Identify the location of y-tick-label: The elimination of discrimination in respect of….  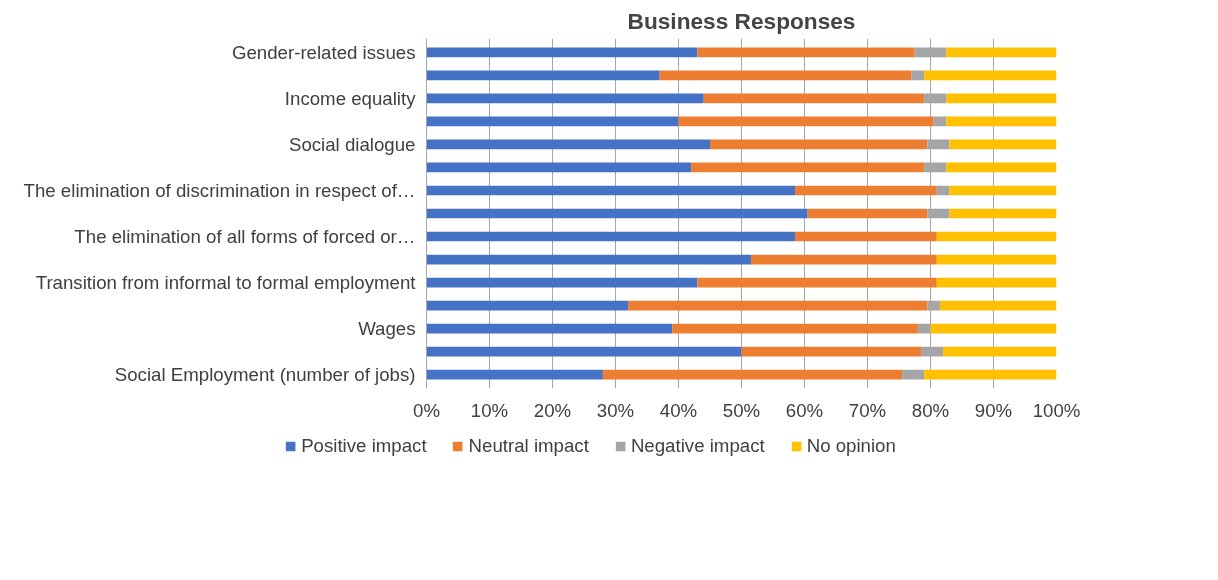
(219, 190).